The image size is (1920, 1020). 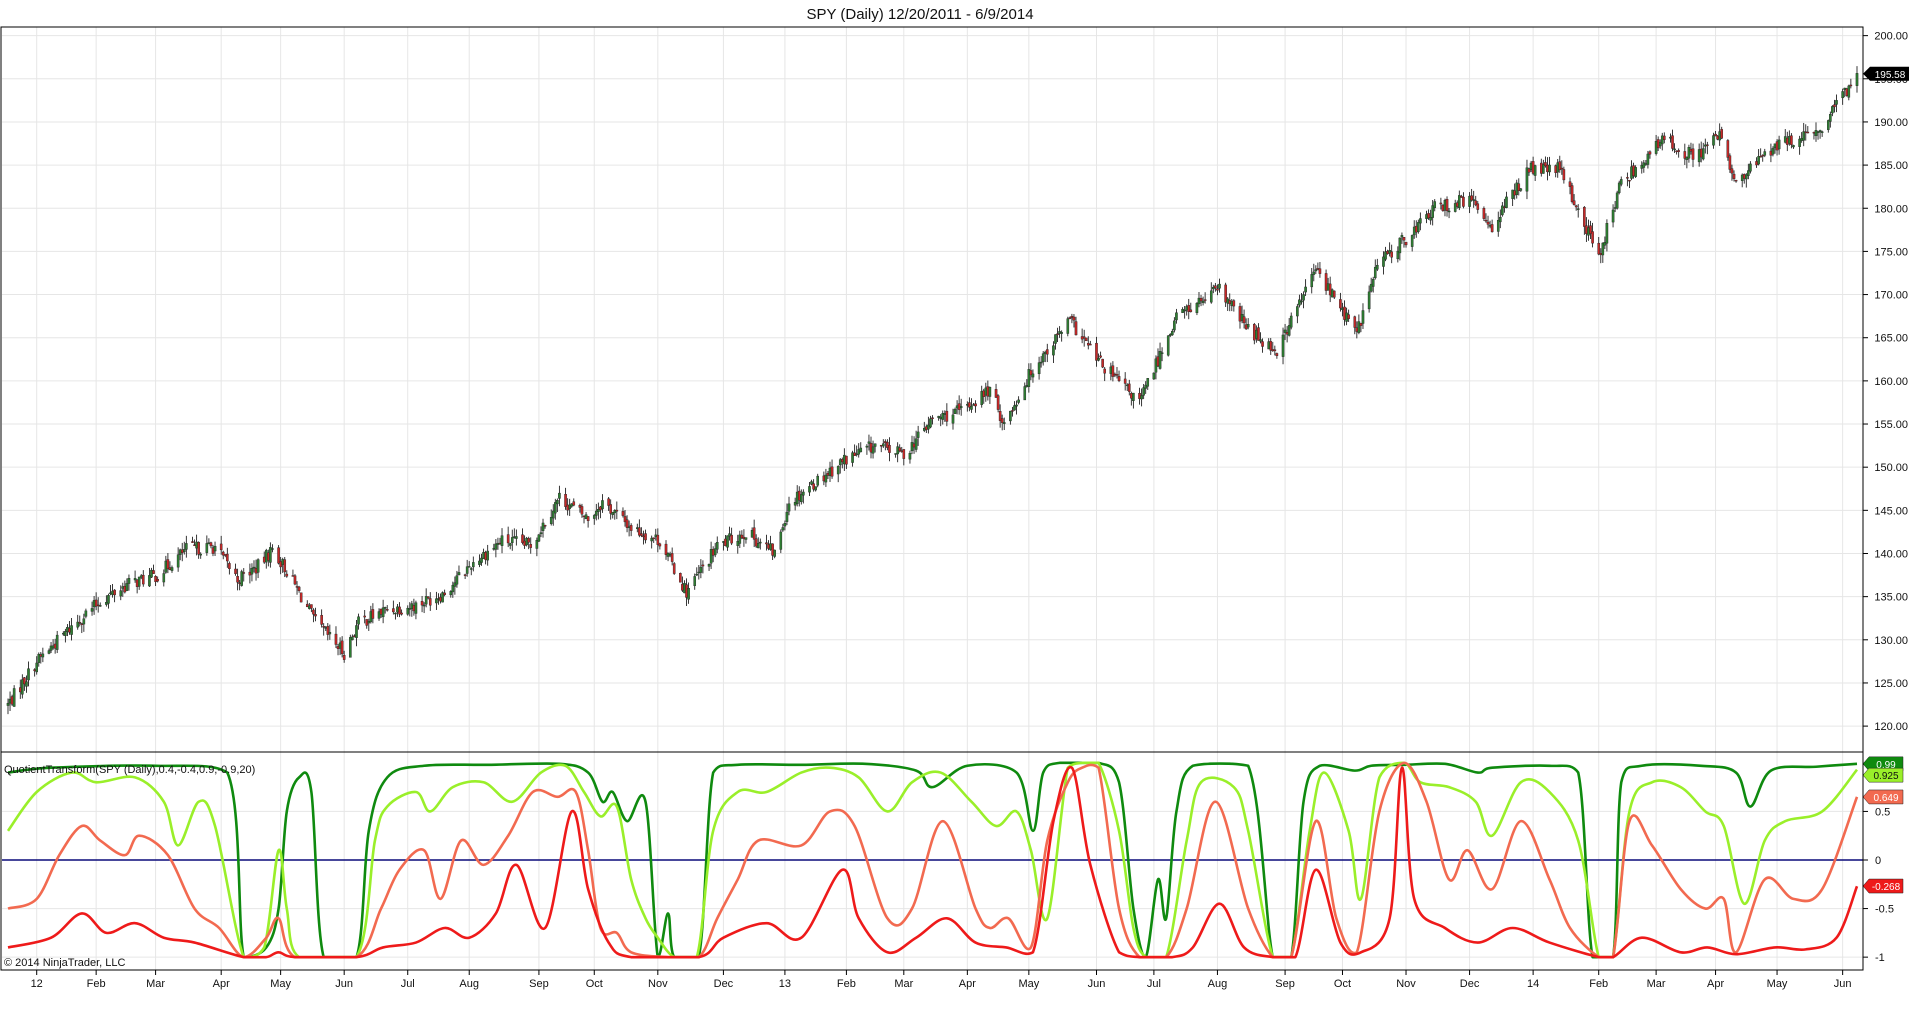 What do you see at coordinates (344, 984) in the screenshot?
I see `time-tick-label: Jun` at bounding box center [344, 984].